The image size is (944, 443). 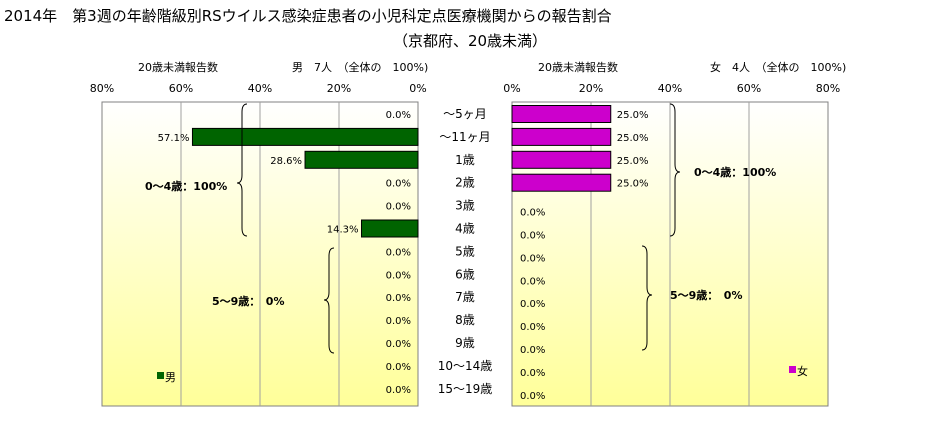 I want to click on category-label: 5歳, so click(x=465, y=251).